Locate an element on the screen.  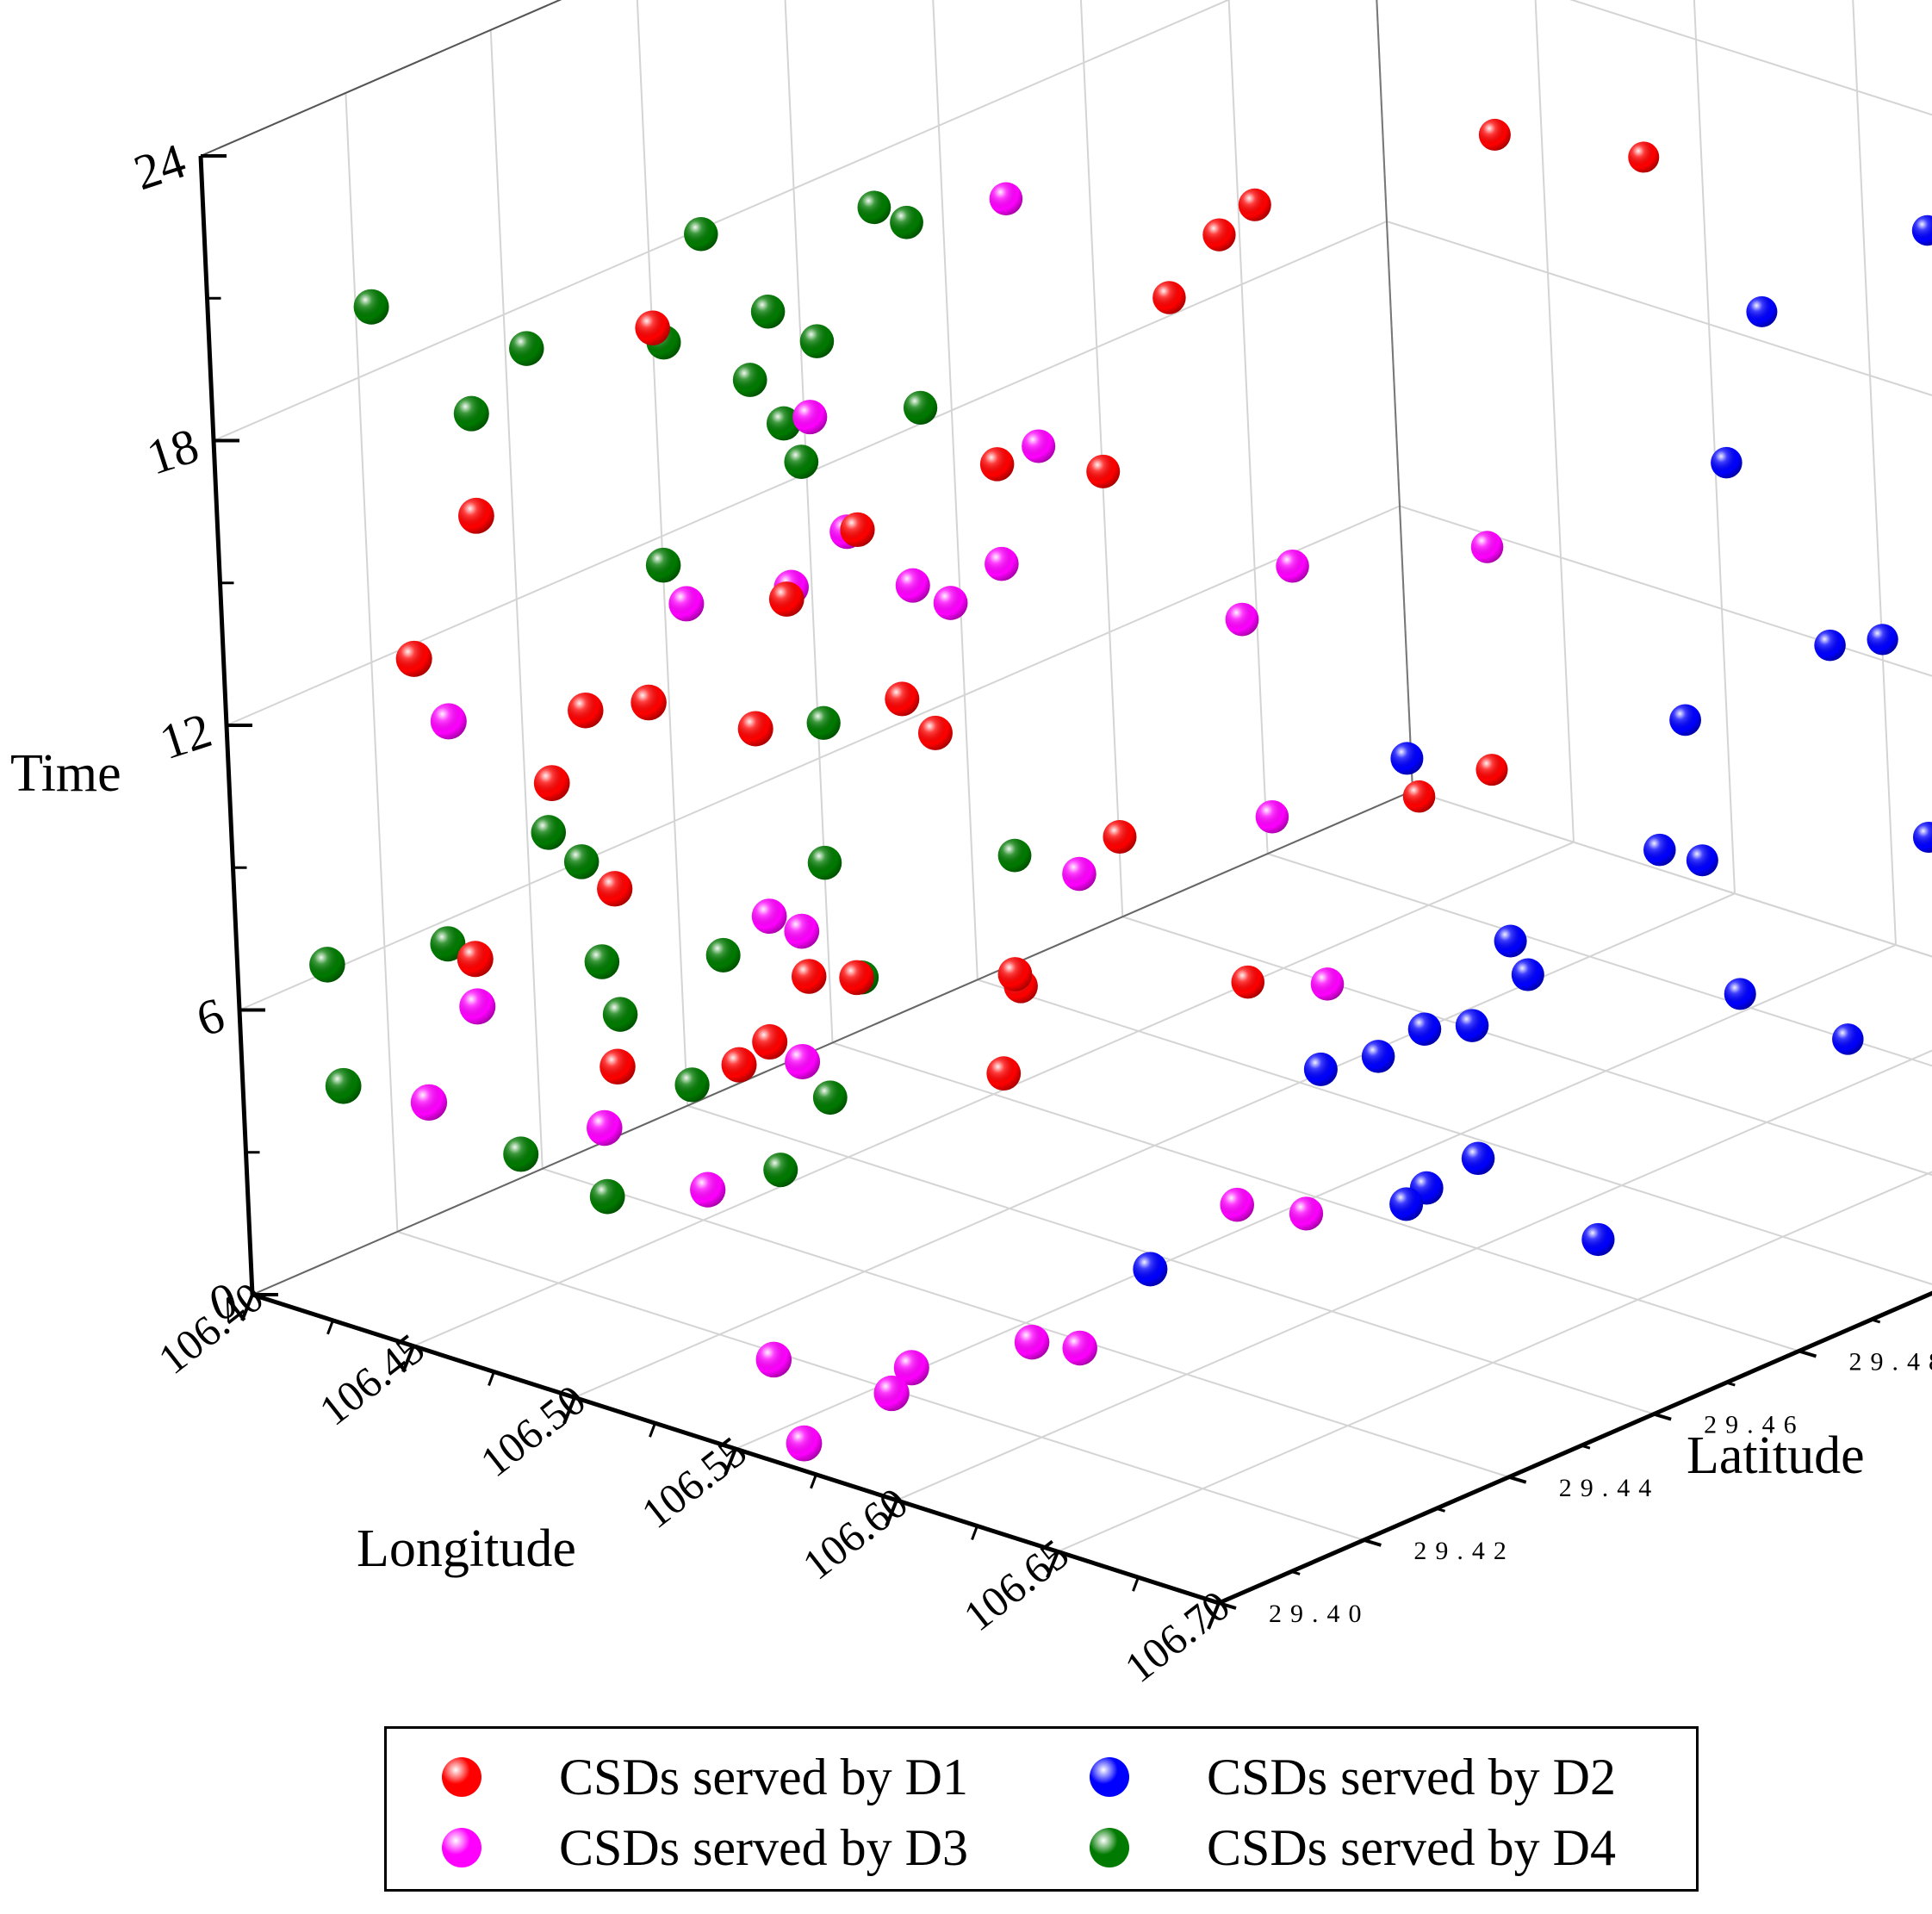
box-edge is located at coordinates (381, 78).